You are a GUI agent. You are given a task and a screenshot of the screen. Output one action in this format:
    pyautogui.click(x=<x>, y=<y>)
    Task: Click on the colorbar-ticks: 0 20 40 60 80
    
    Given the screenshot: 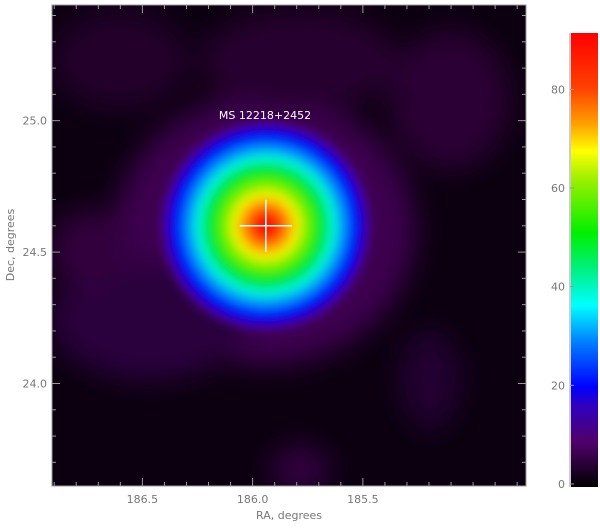 What is the action you would take?
    pyautogui.click(x=562, y=287)
    